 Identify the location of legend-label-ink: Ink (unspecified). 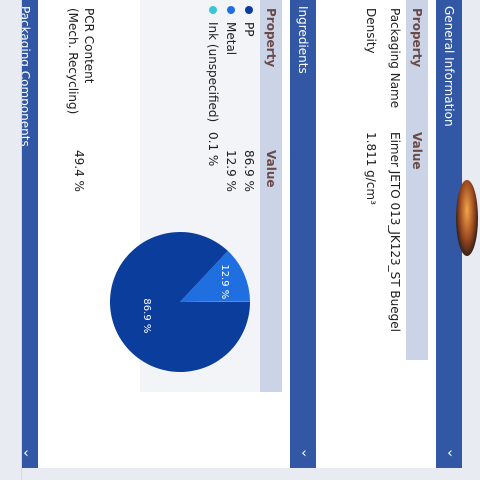
(213, 72).